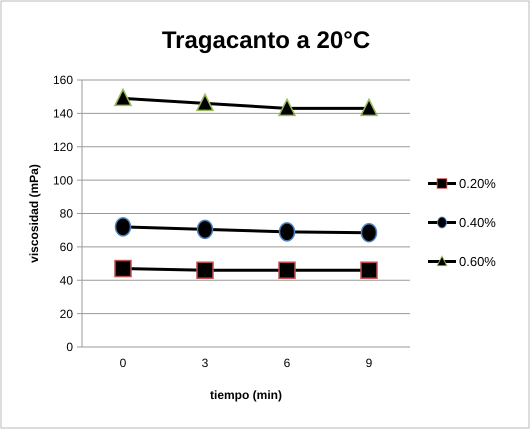 The image size is (530, 429). Describe the element at coordinates (205, 363) in the screenshot. I see `x-tick-label: 3` at that location.